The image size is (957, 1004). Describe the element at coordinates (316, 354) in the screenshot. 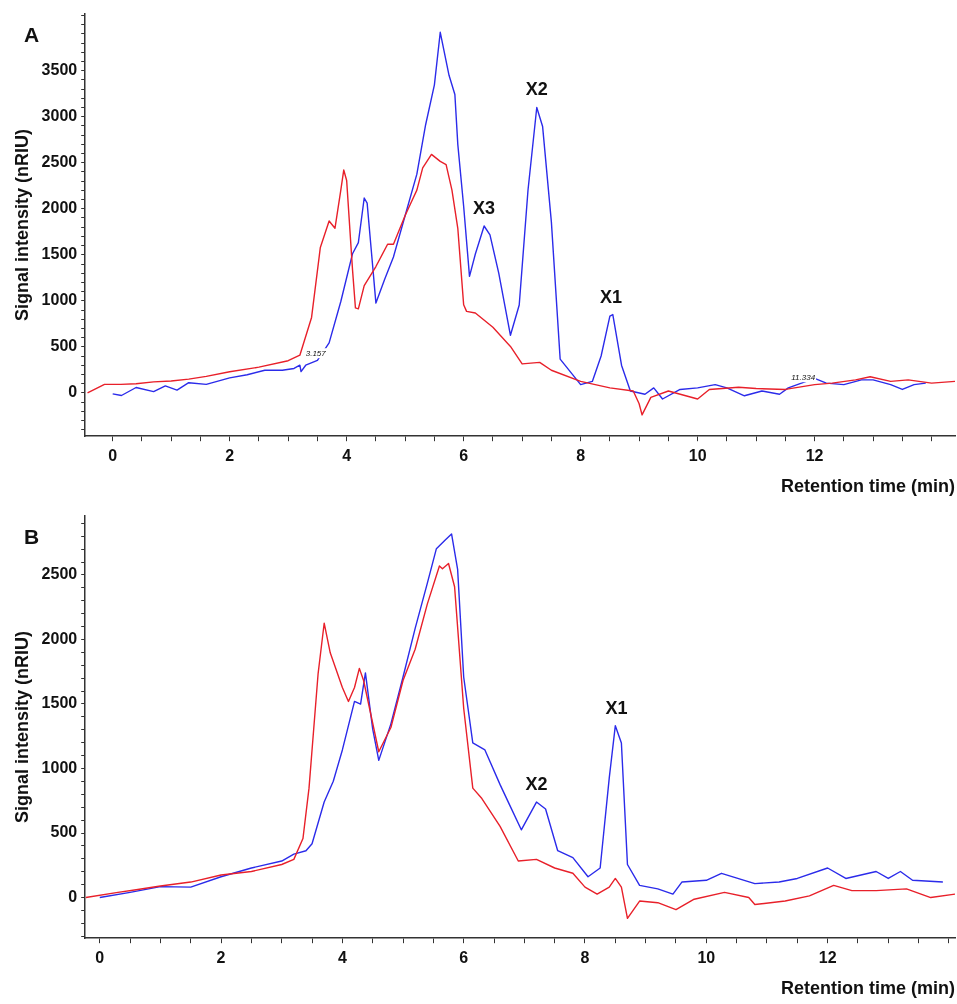

I see `annotation: 3.157` at that location.